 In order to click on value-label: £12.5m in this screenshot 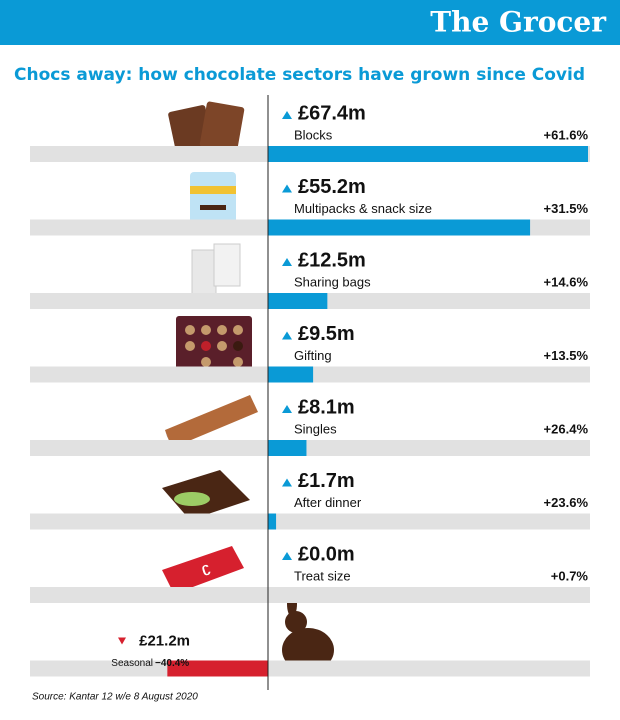, I will do `click(332, 260)`.